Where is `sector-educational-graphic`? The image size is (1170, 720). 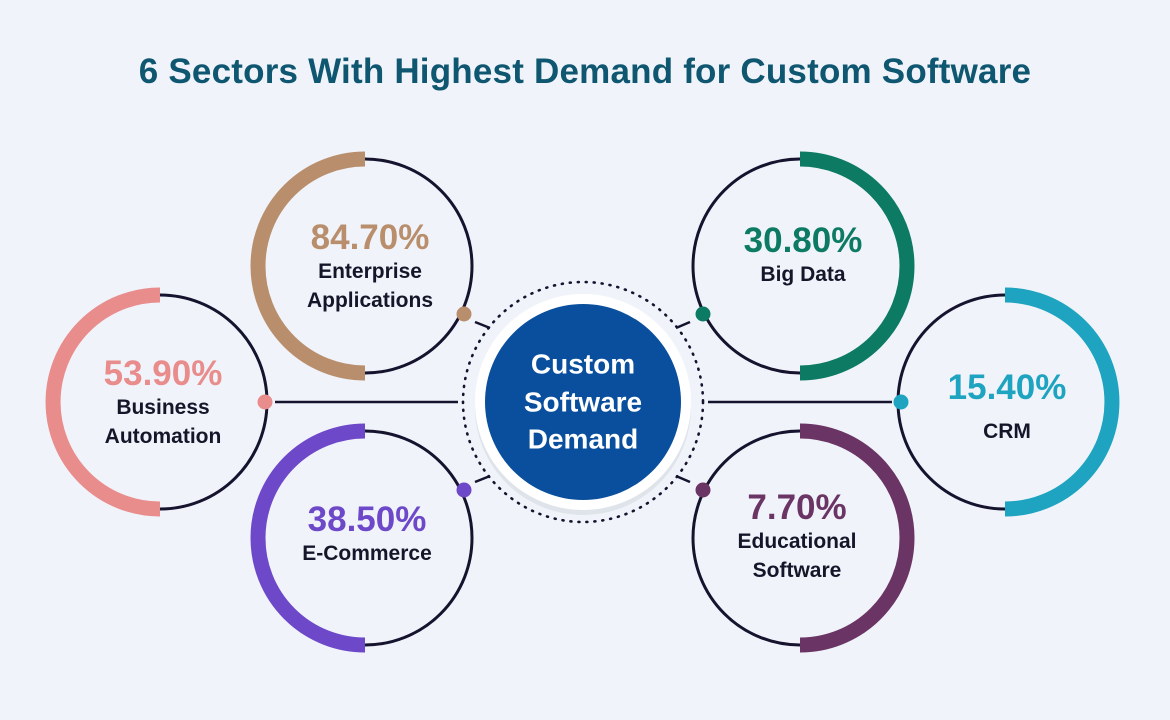
sector-educational-graphic is located at coordinates (803, 538).